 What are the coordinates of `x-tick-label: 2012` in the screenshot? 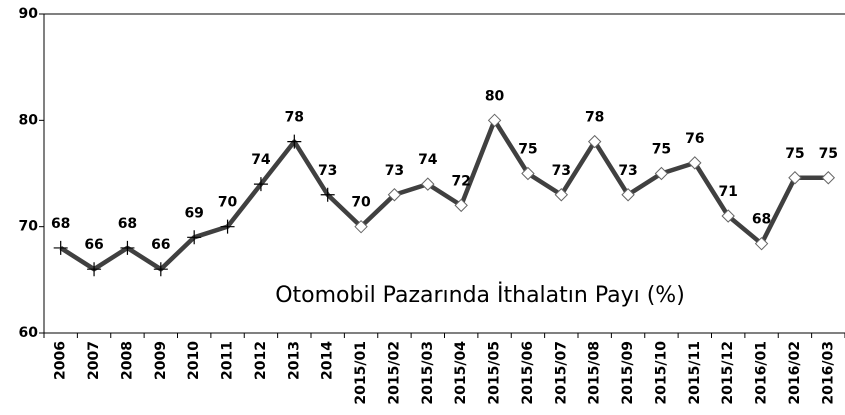 It's located at (261, 360).